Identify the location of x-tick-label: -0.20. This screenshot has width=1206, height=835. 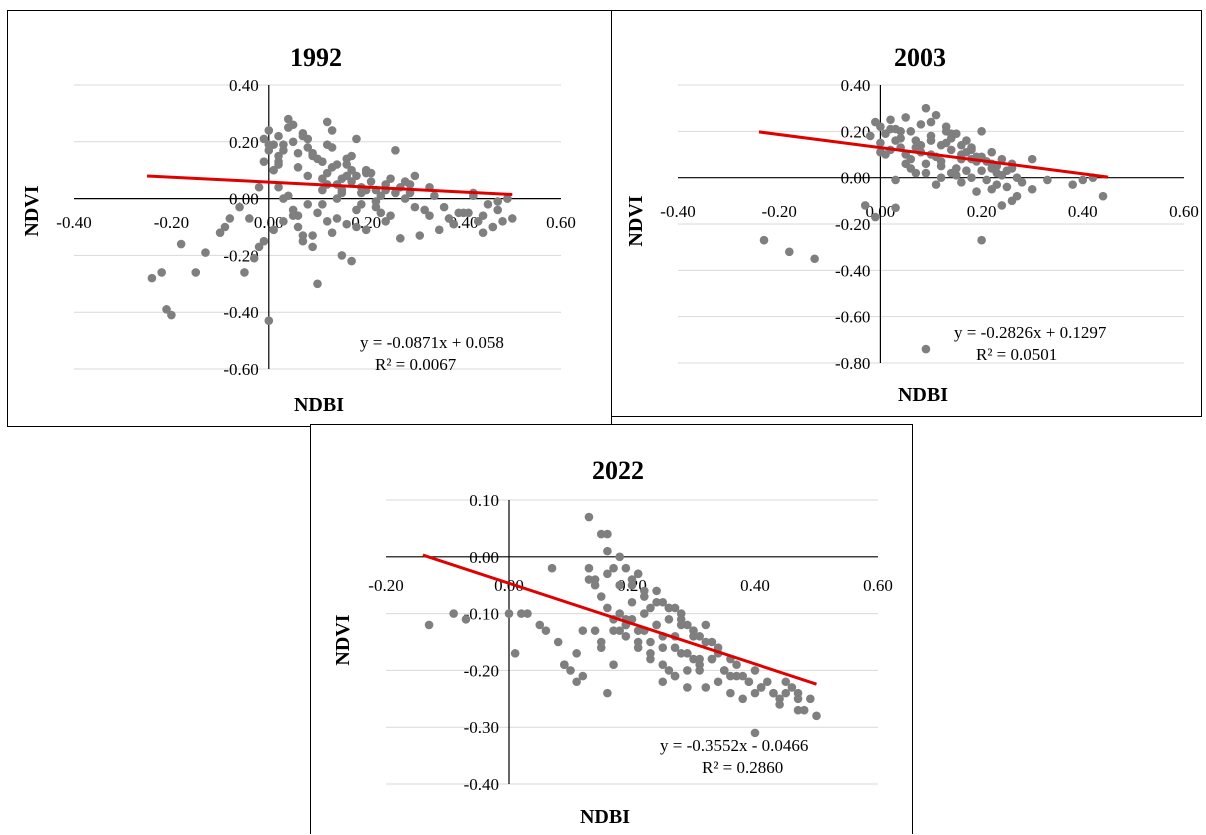
(385, 585).